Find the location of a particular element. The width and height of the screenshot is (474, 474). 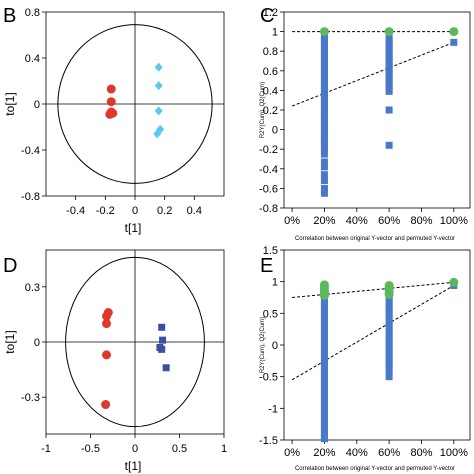

y-tick-label: 0.5 is located at coordinates (270, 314).